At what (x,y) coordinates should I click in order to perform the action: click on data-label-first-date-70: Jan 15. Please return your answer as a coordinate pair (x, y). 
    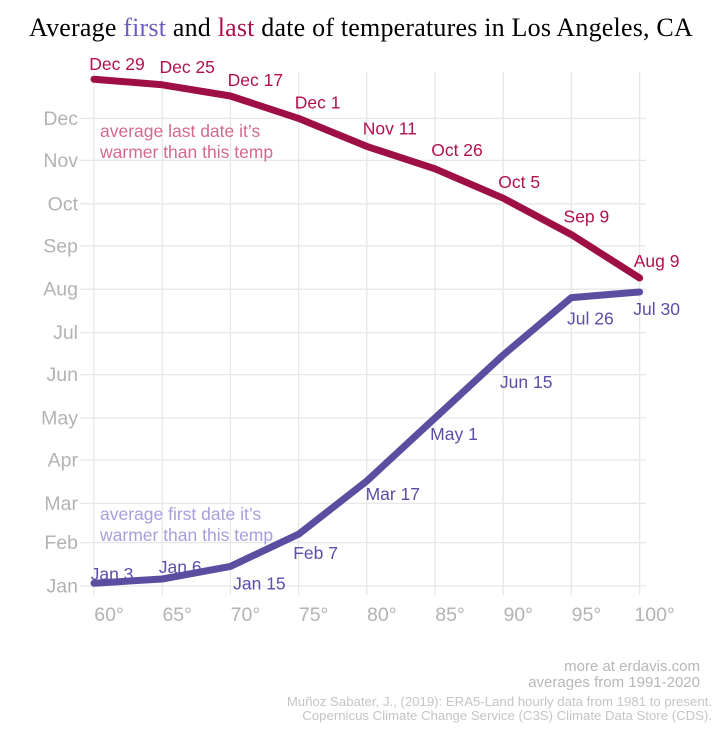
    Looking at the image, I should click on (259, 583).